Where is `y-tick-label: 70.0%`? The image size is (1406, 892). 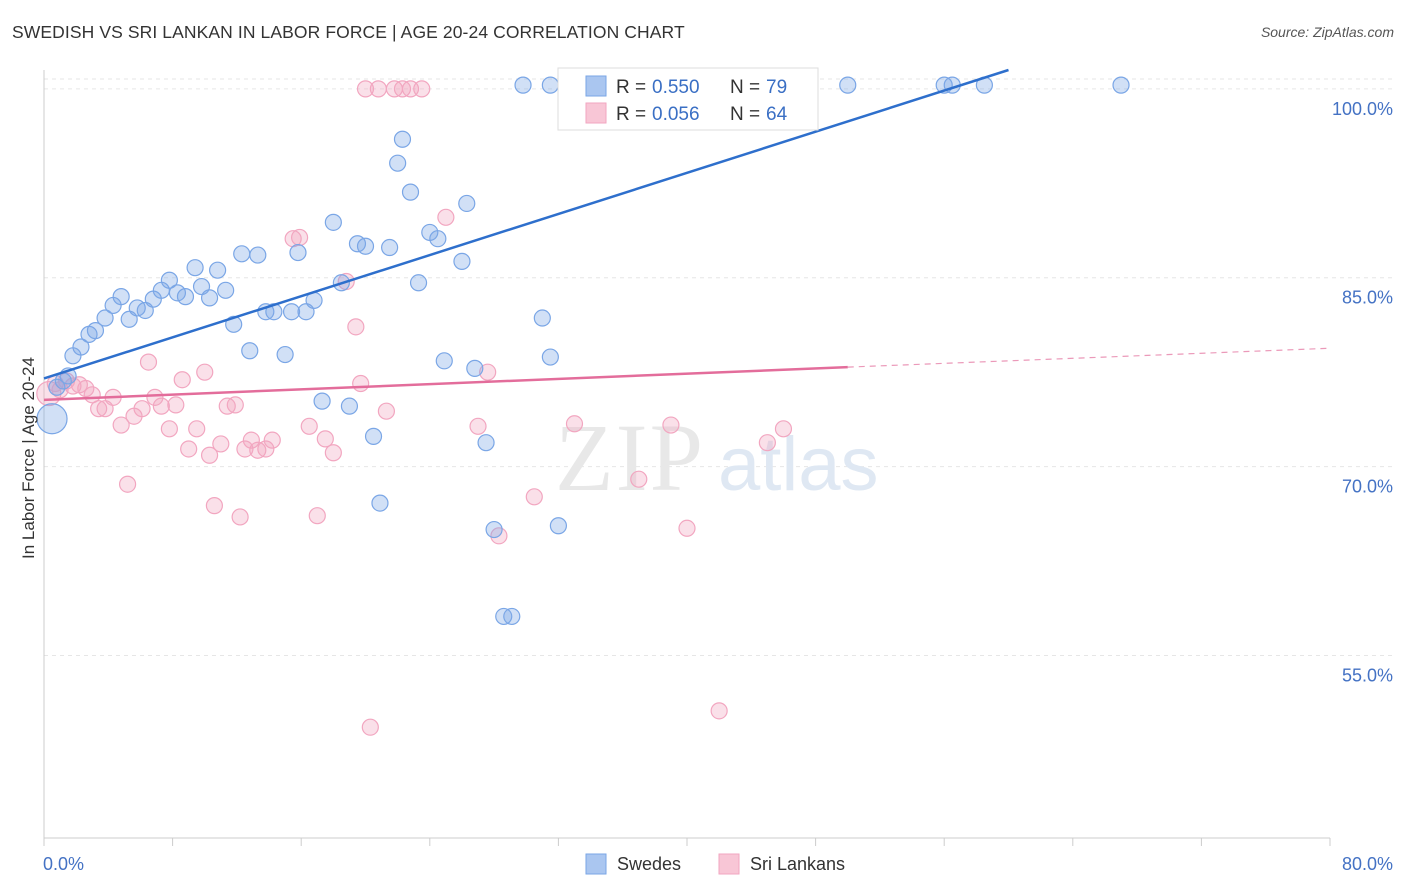
y-tick-label: 70.0% is located at coordinates (1367, 487).